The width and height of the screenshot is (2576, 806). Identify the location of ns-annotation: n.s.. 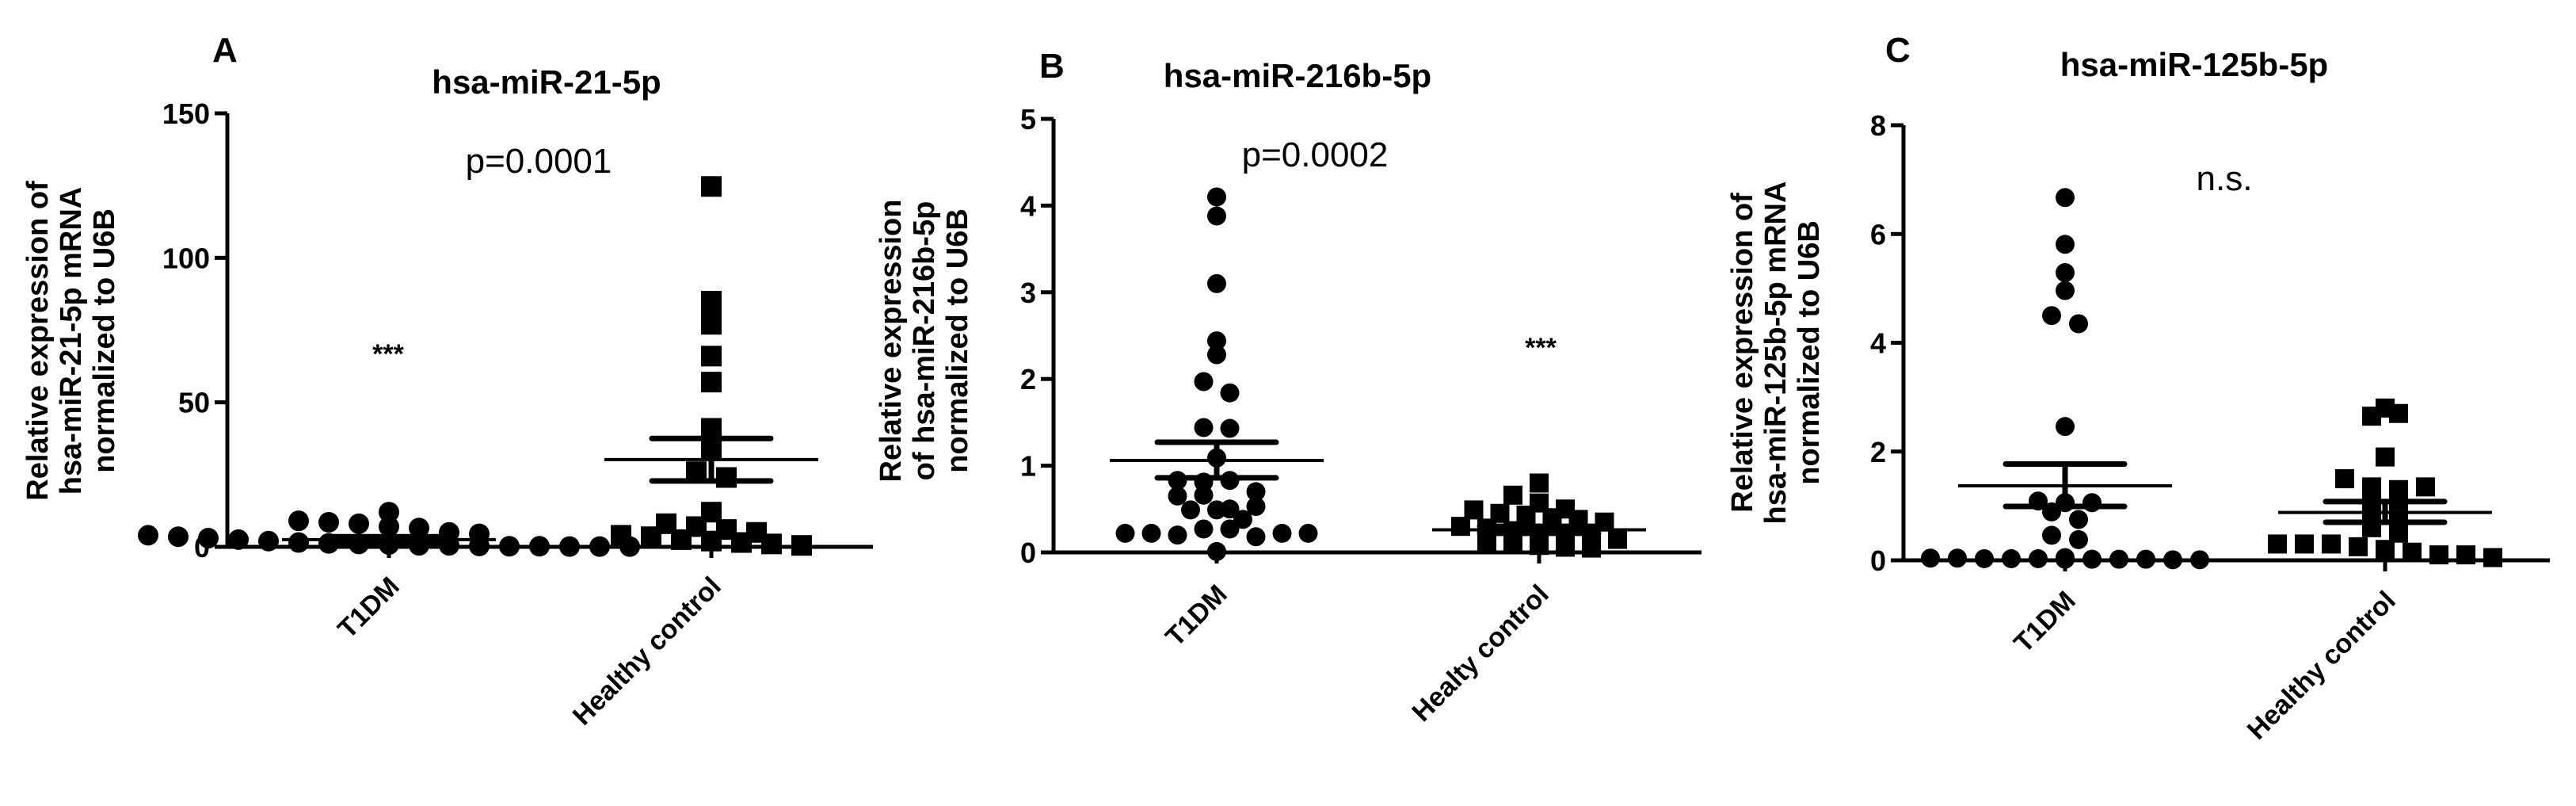
(2225, 178).